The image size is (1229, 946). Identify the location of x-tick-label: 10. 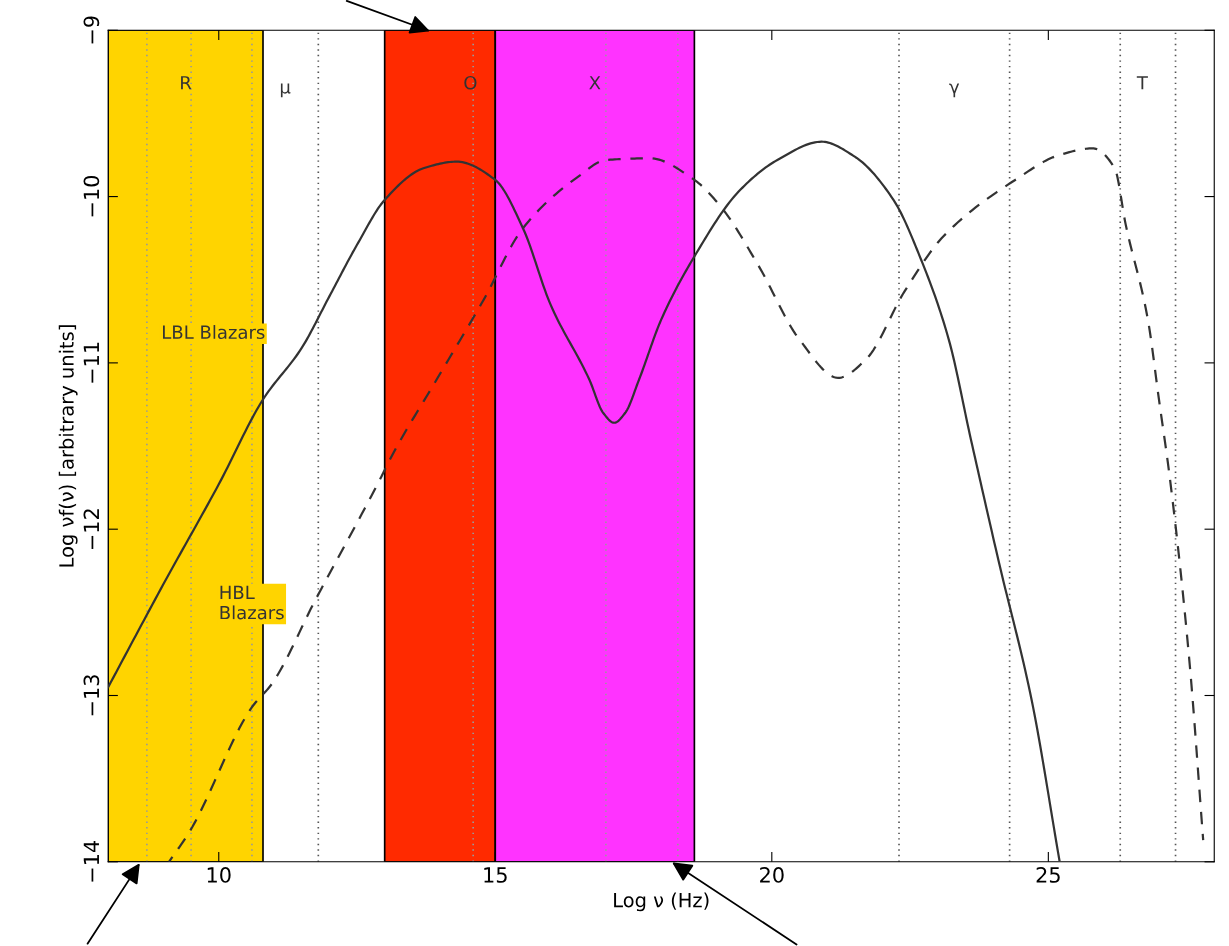
(219, 875).